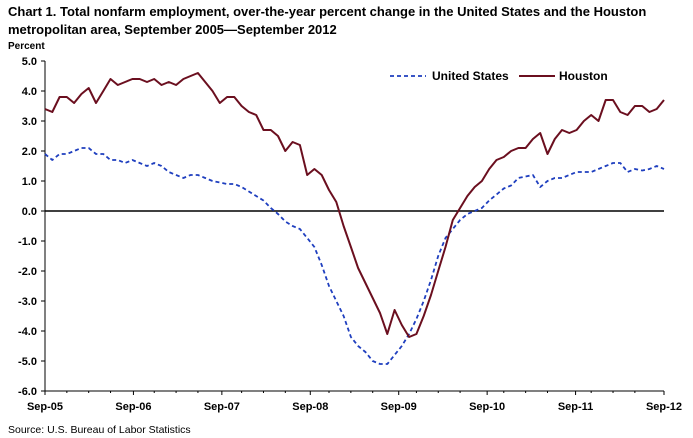 The image size is (693, 438). I want to click on y-tick-label: 1.0, so click(29, 182).